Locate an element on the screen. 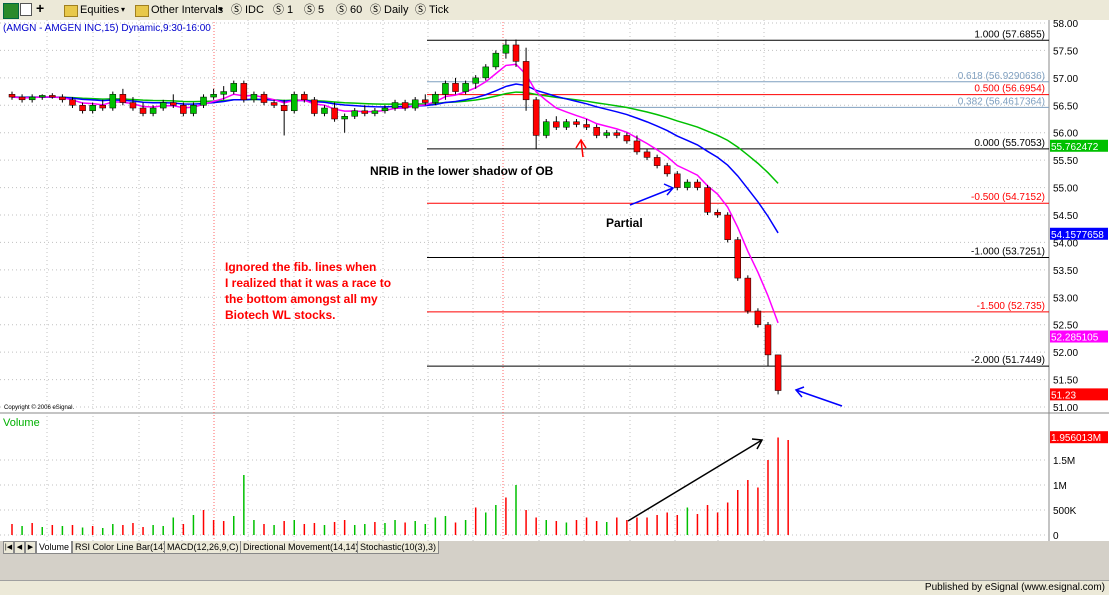 This screenshot has height=595, width=1109. tab-rsi: RSI Color Line Bar(14) is located at coordinates (121, 547).